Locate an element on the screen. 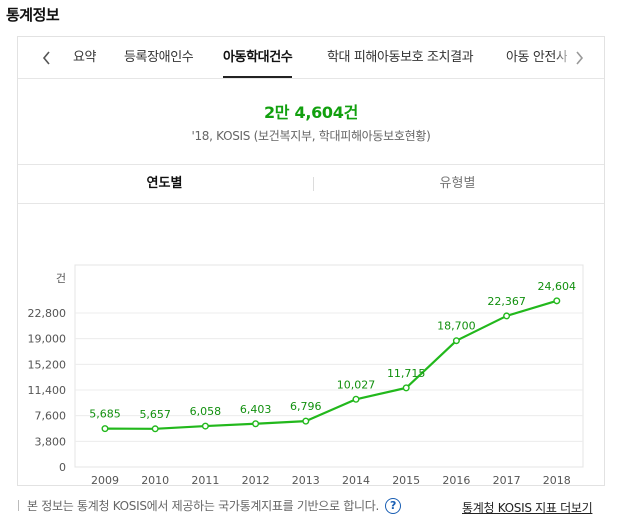  y-tick-label: 3,800 is located at coordinates (51, 441).